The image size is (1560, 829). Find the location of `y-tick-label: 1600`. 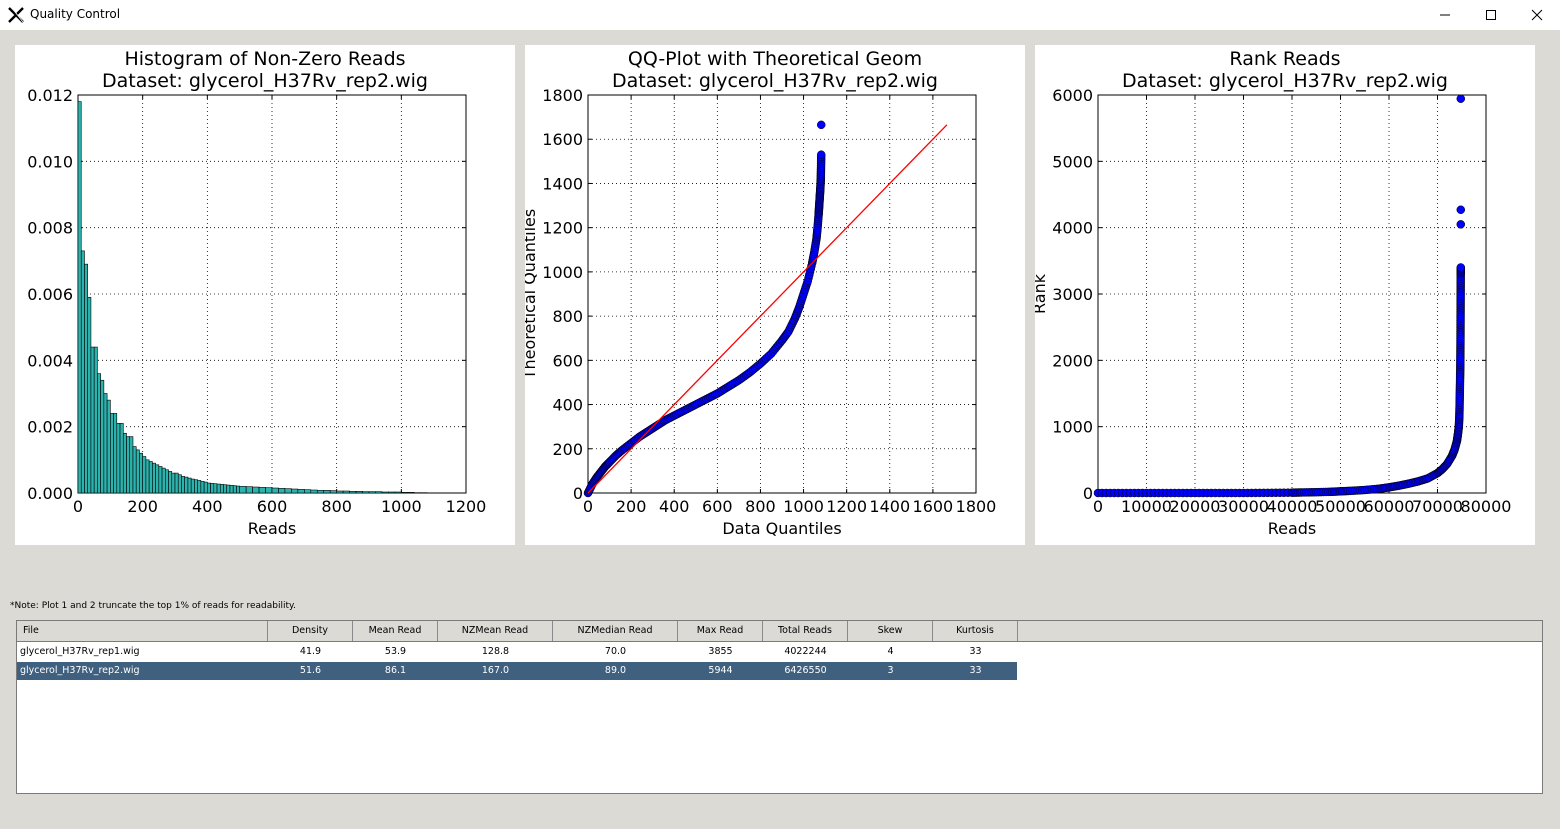

y-tick-label: 1600 is located at coordinates (562, 139).